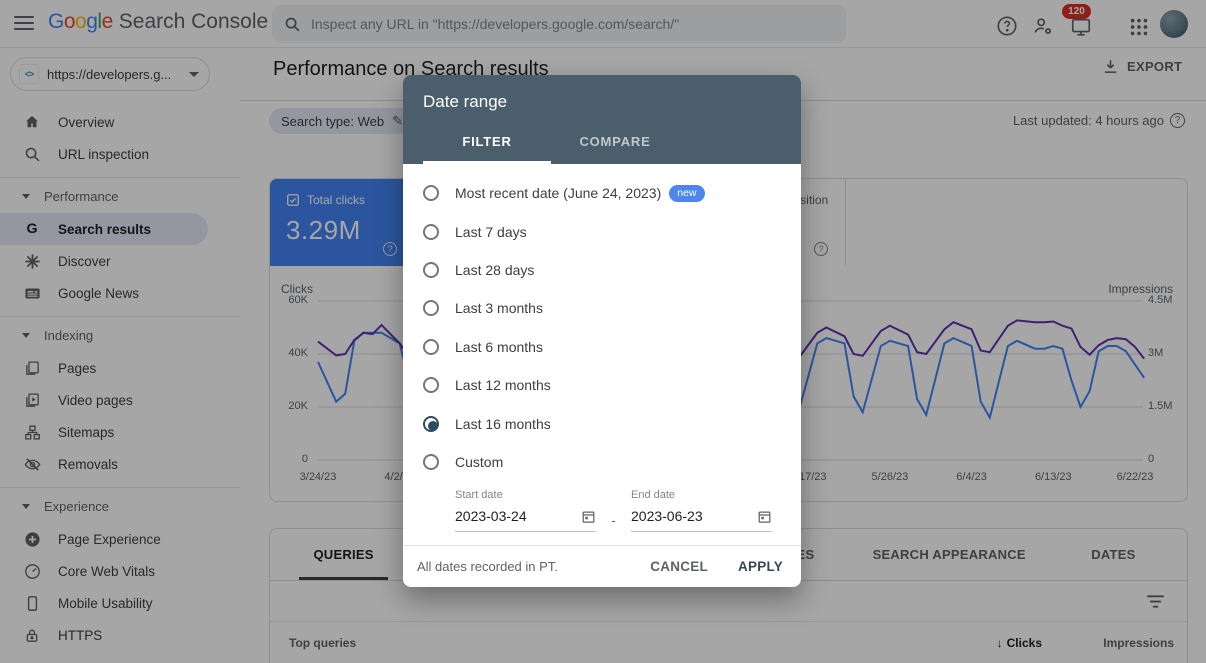  Describe the element at coordinates (499, 346) in the screenshot. I see `date-option-label: Last 6 months` at that location.